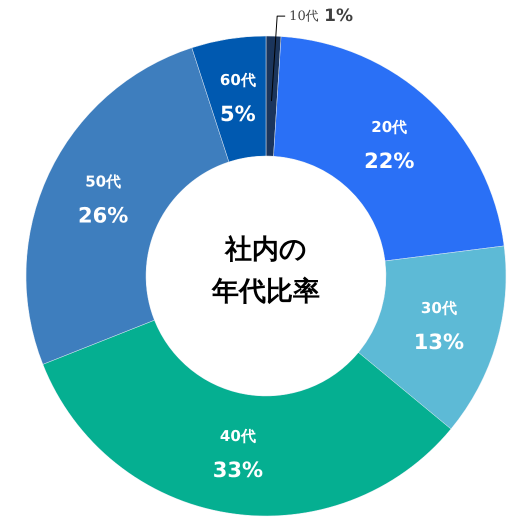  Describe the element at coordinates (438, 308) in the screenshot. I see `slice-label: 30代` at that location.